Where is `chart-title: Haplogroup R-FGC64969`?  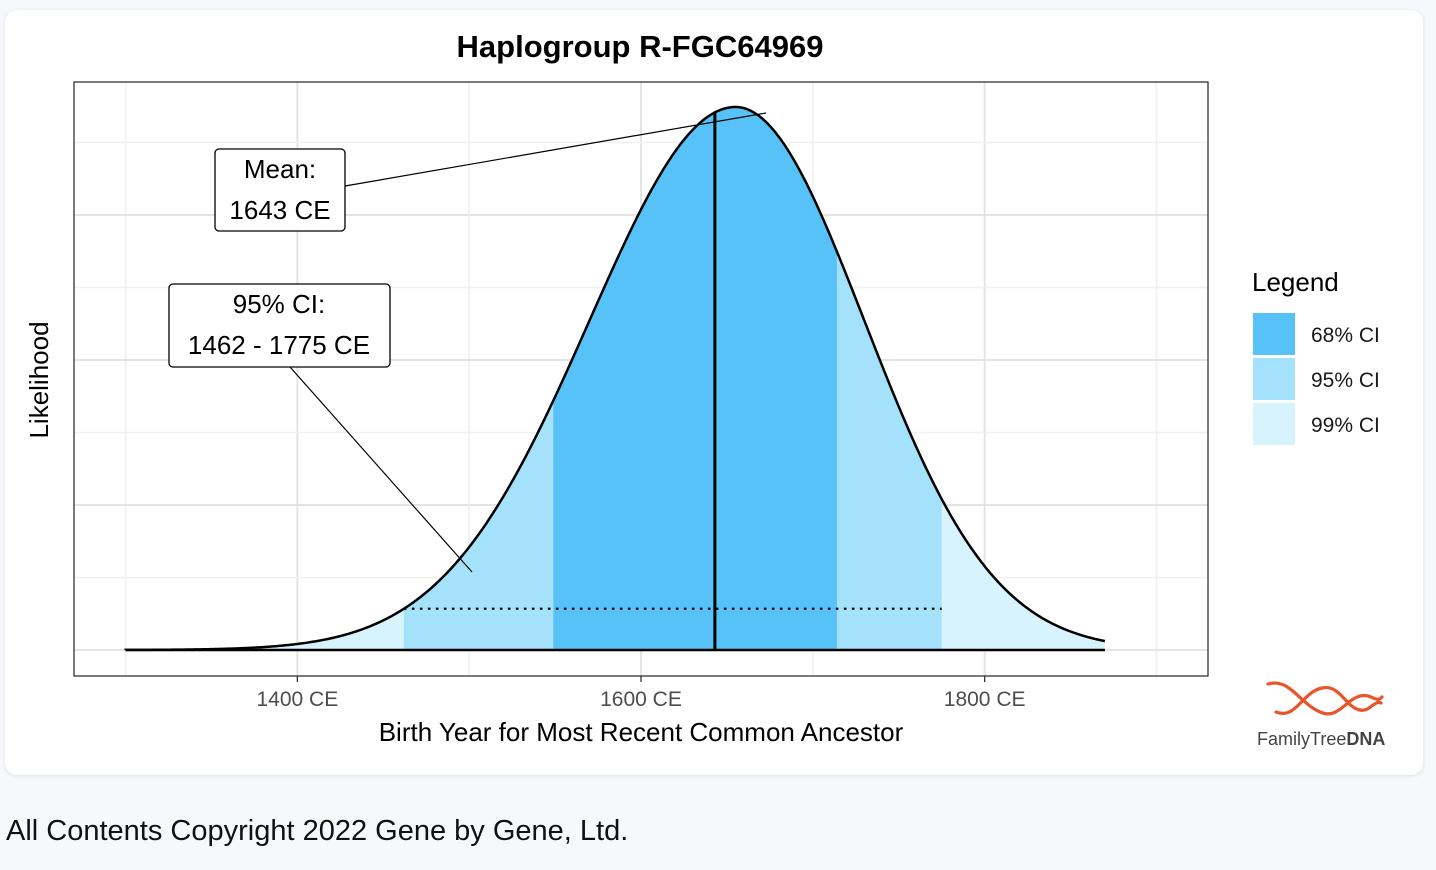
chart-title: Haplogroup R-FGC64969 is located at coordinates (640, 46).